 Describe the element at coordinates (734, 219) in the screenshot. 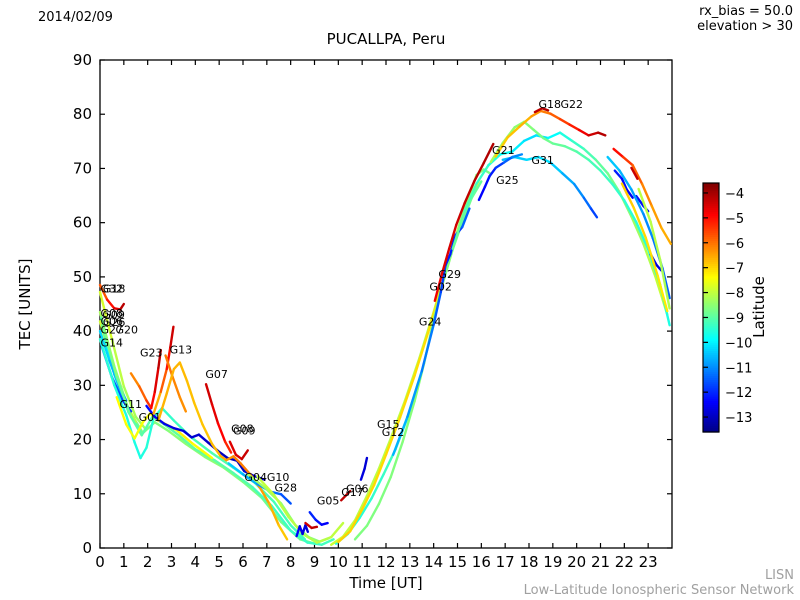

I see `colorbar-tick-label: −5` at that location.